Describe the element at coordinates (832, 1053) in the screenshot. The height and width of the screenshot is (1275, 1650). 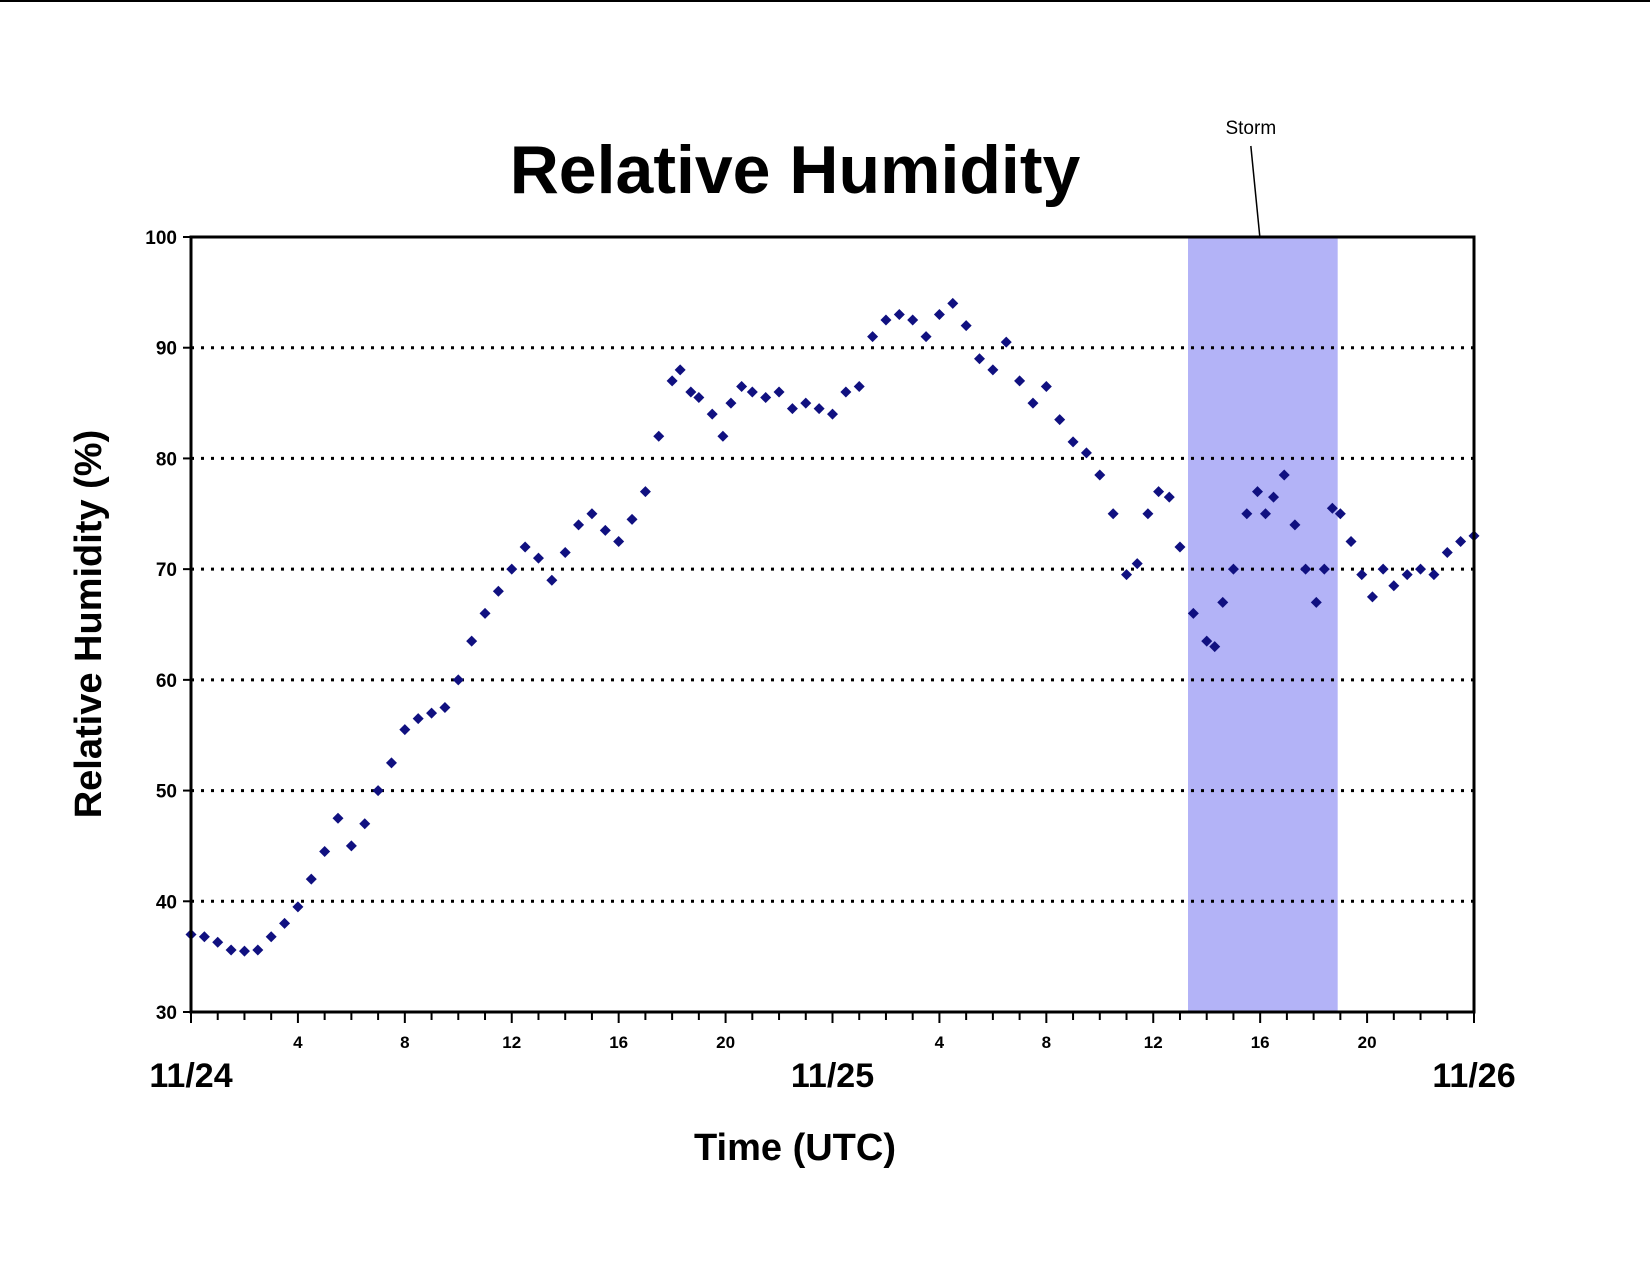
I see `x-axis-ticks: 4 8 12 16 20 4 8 12 16 20 11/24 11/25 11/26` at that location.